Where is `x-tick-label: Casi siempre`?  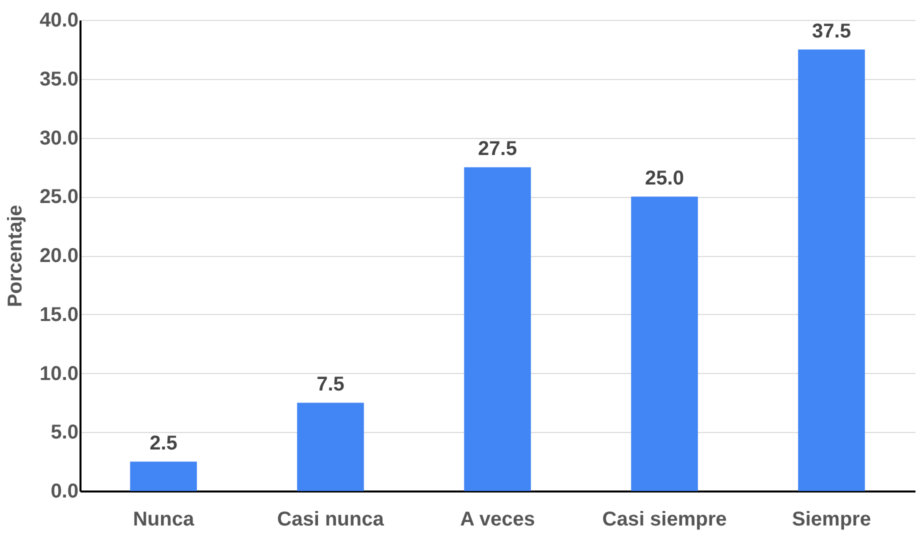
x-tick-label: Casi siempre is located at coordinates (664, 519).